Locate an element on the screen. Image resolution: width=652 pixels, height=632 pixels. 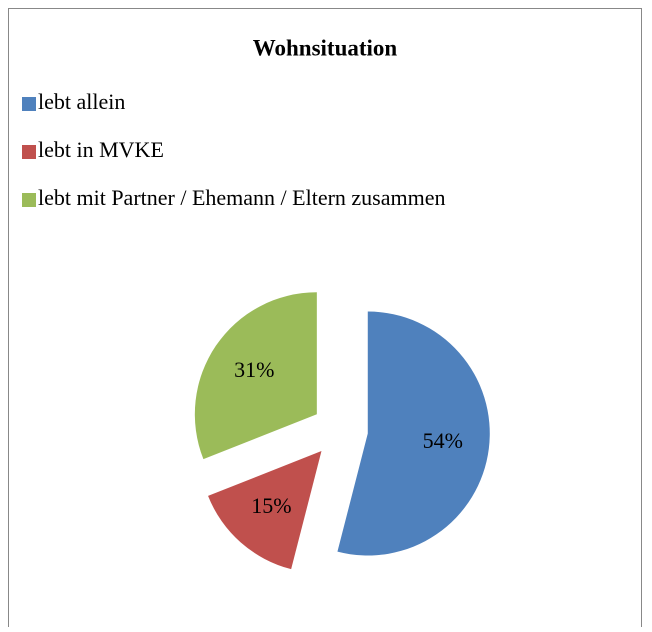
data-label: 54% is located at coordinates (443, 440).